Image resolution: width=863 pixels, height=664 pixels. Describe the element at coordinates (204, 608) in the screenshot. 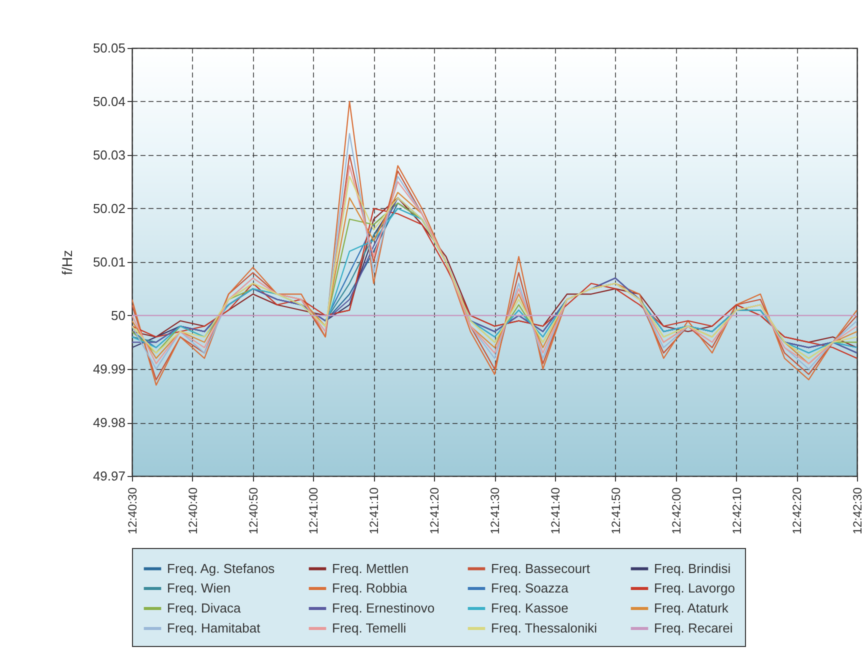

I see `legend-label: Freq. Divaca` at that location.